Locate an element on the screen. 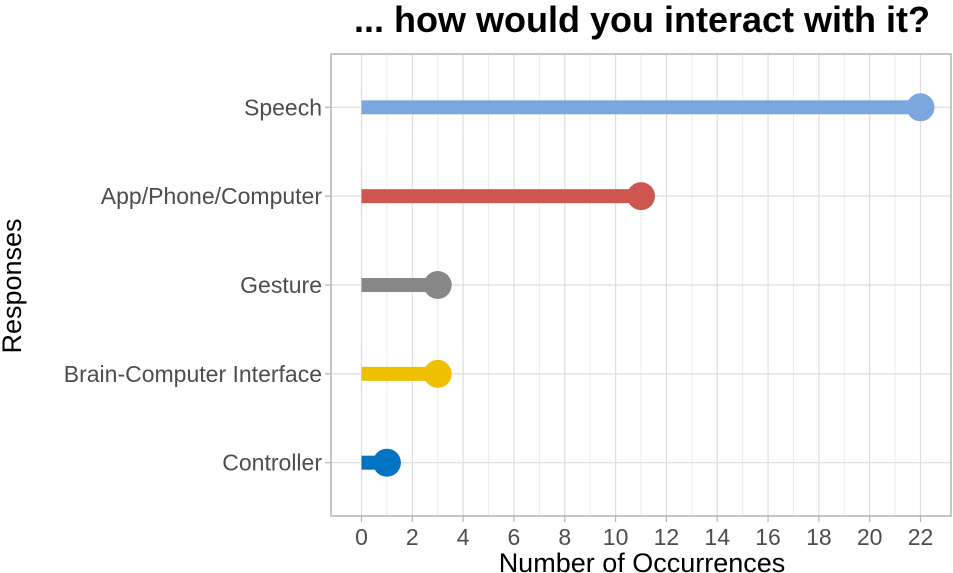 This screenshot has width=953, height=573. x-tick-label: 20 is located at coordinates (870, 537).